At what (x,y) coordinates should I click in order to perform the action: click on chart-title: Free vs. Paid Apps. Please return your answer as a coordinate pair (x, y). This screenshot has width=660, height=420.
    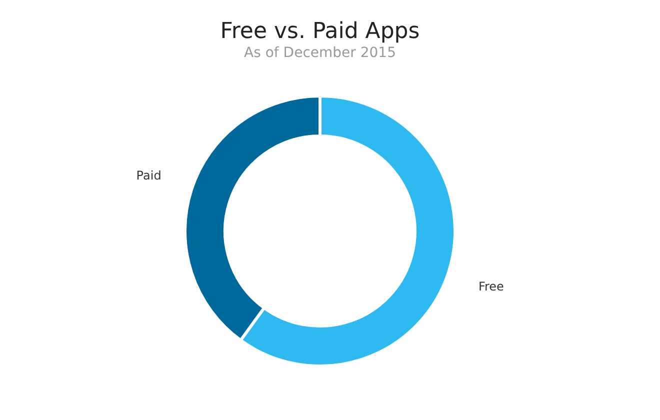
    Looking at the image, I should click on (320, 31).